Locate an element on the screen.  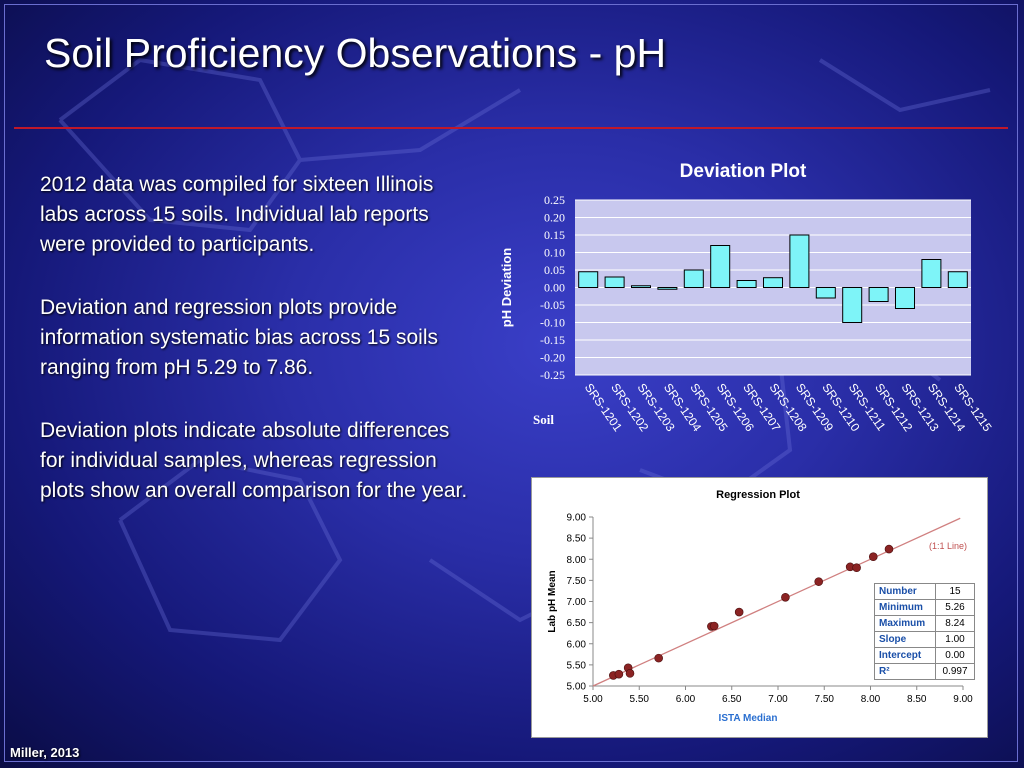
regression-xtick: 7.50 is located at coordinates (825, 699).